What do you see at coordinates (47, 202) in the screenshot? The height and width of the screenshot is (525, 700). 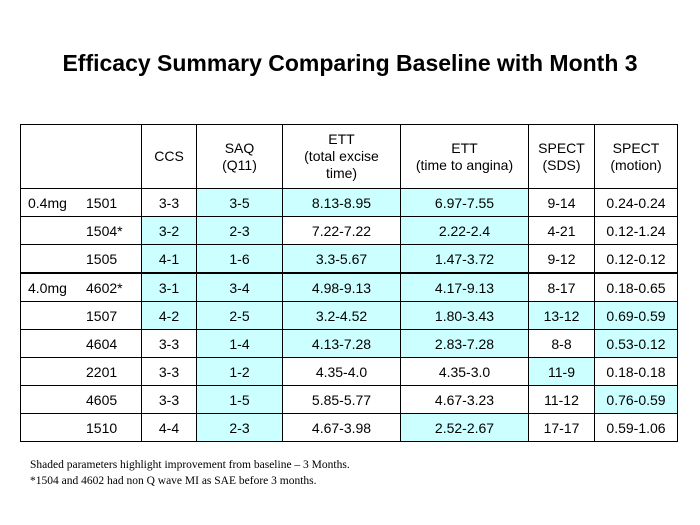 I see `dose-group-label: 0.4mg` at bounding box center [47, 202].